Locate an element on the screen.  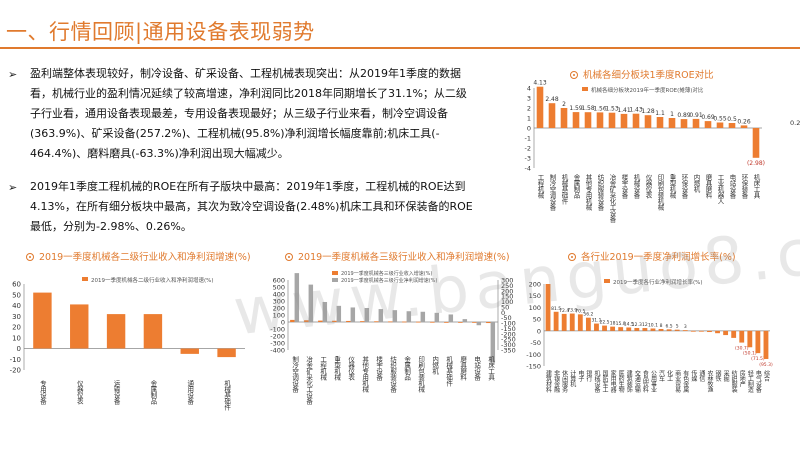
data-label: (95.3) is located at coordinates (766, 365).